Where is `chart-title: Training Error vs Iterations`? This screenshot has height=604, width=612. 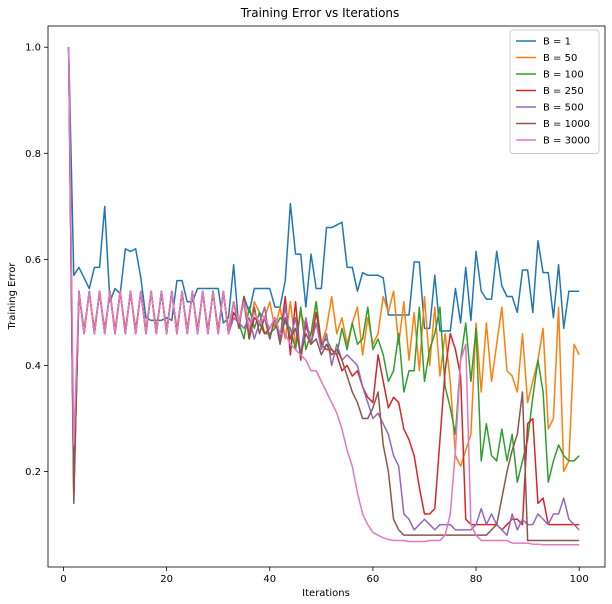 chart-title: Training Error vs Iterations is located at coordinates (320, 13).